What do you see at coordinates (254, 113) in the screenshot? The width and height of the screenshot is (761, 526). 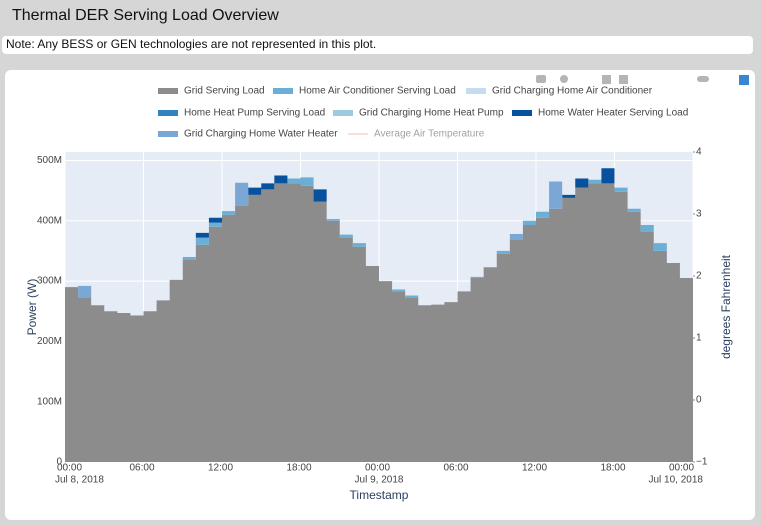 I see `legend-label: Home Heat Pump Serving Load` at bounding box center [254, 113].